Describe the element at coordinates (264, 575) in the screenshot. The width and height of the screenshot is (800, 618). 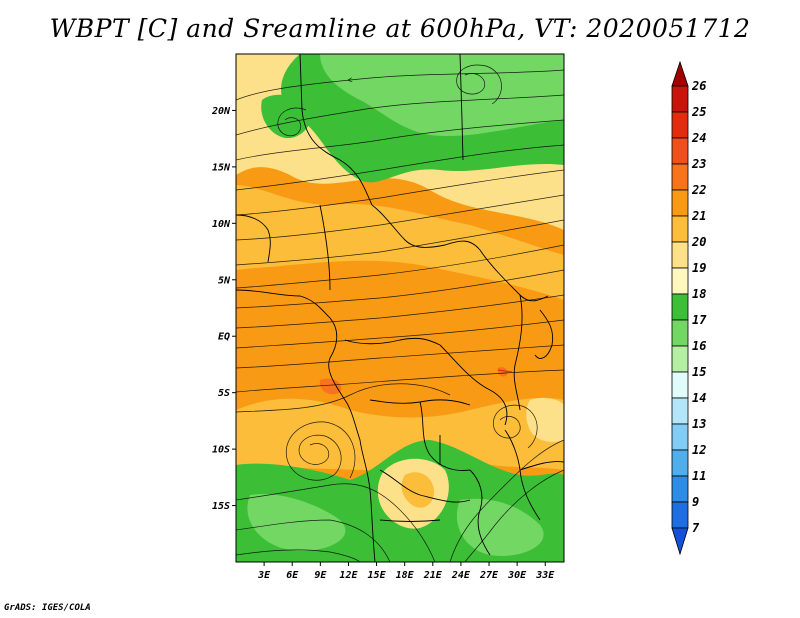
I see `lon-tick-label: 3E` at that location.